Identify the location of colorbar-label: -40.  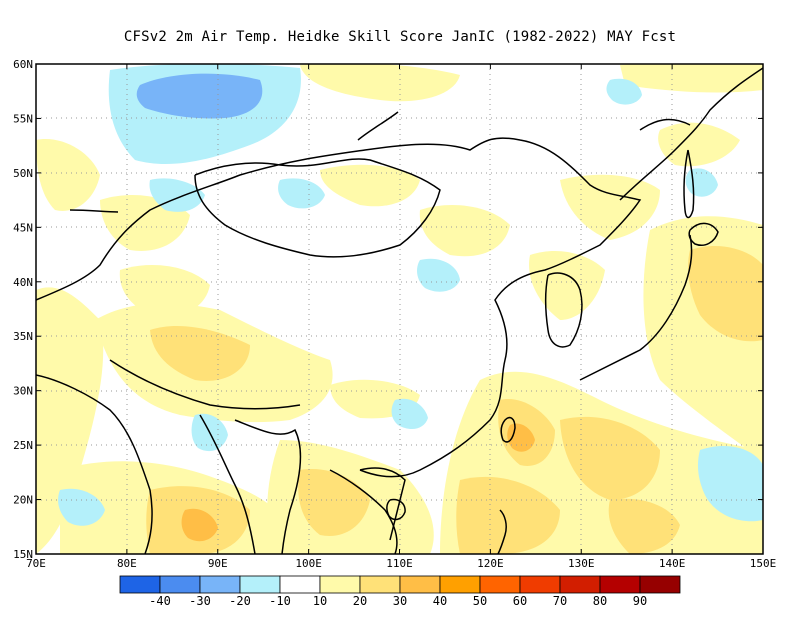
(160, 601).